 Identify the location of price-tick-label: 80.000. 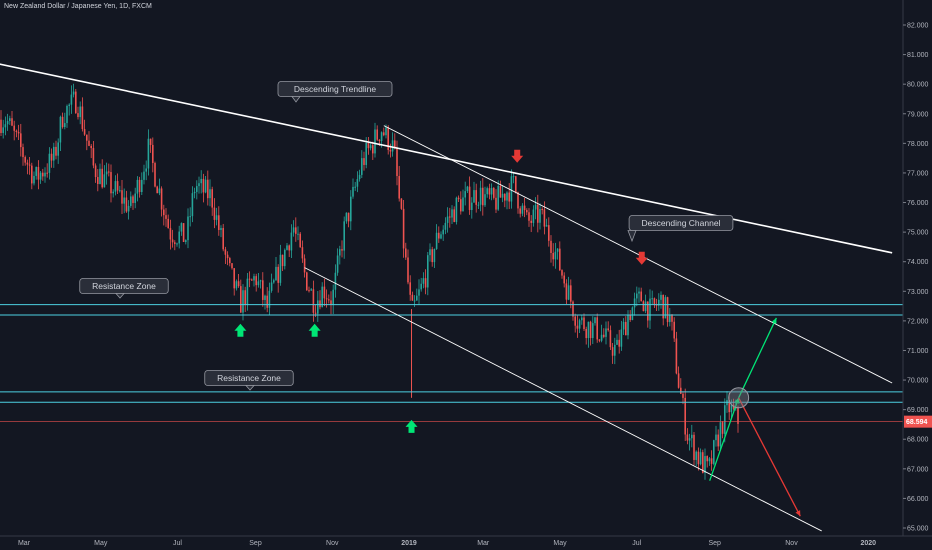
(918, 85).